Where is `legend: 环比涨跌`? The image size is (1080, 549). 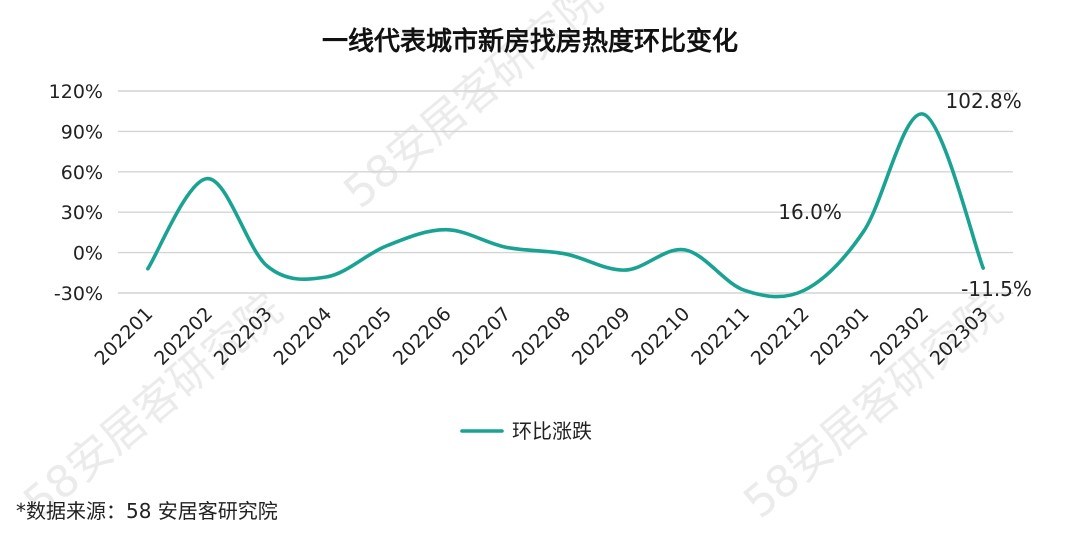 legend: 环比涨跌 is located at coordinates (526, 431).